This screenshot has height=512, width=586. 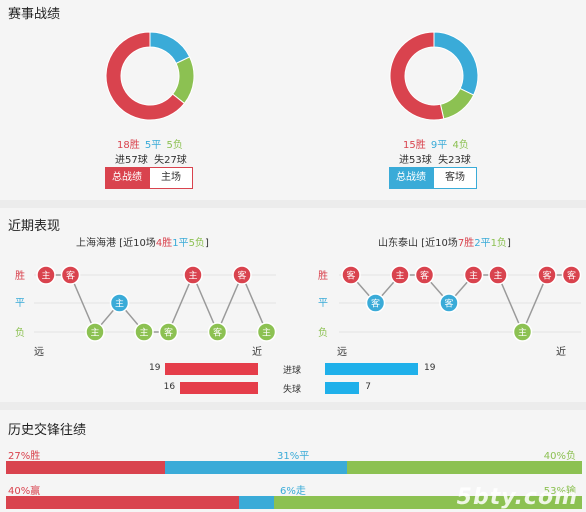 What do you see at coordinates (342, 352) in the screenshot?
I see `away-far-label: 远` at bounding box center [342, 352].